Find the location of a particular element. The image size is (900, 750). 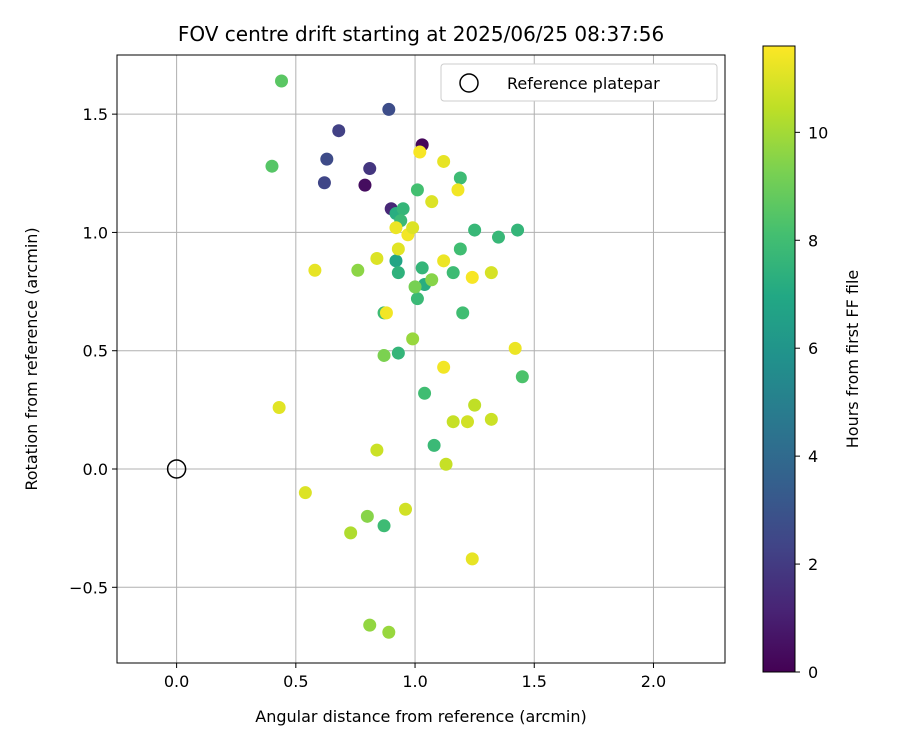

legend-reference-label: Reference platepar is located at coordinates (583, 83).